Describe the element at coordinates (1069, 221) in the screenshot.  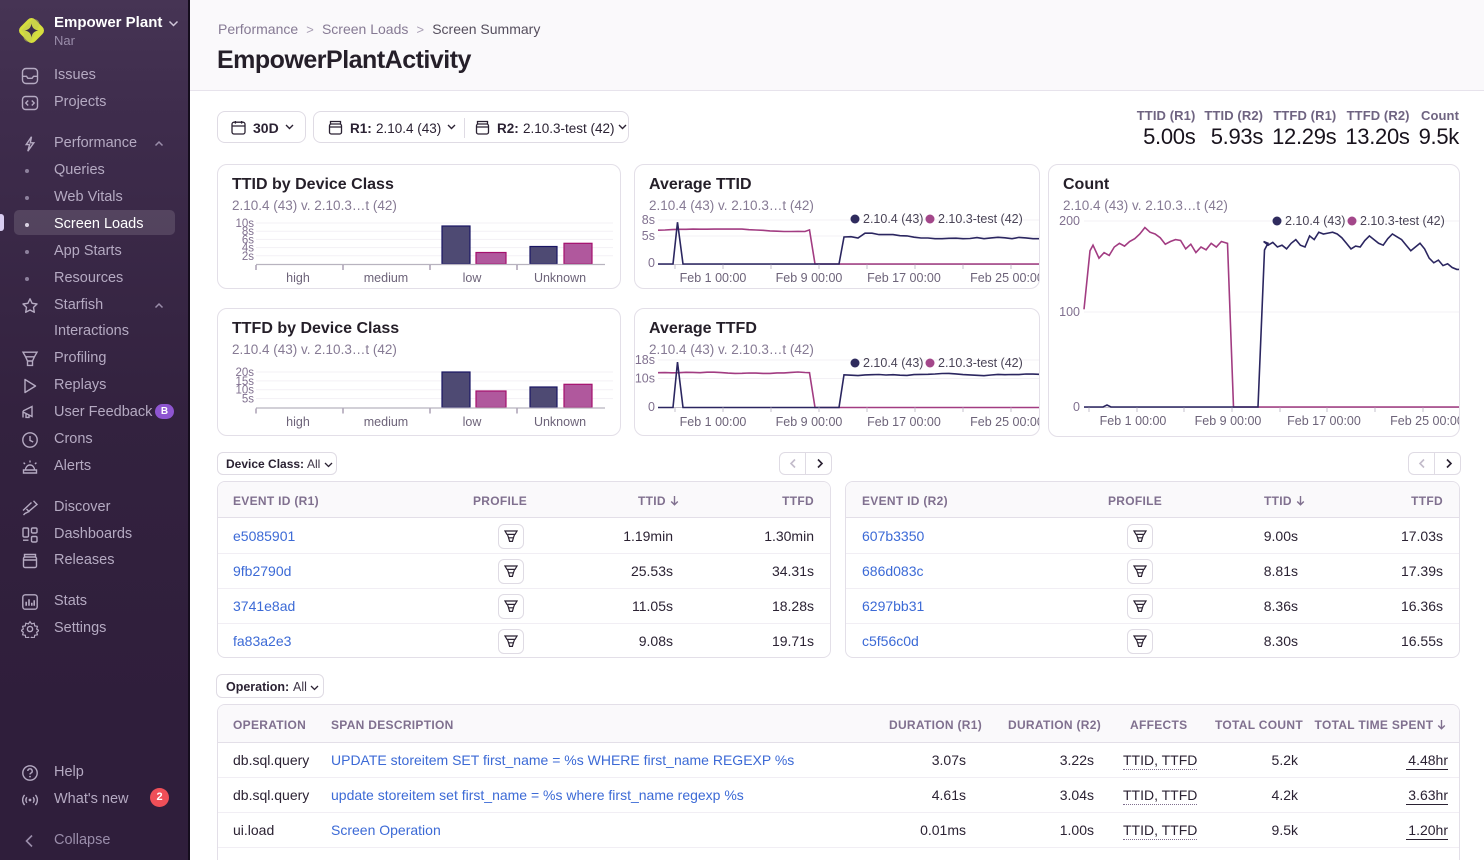
I see `svg-text: 200` at that location.